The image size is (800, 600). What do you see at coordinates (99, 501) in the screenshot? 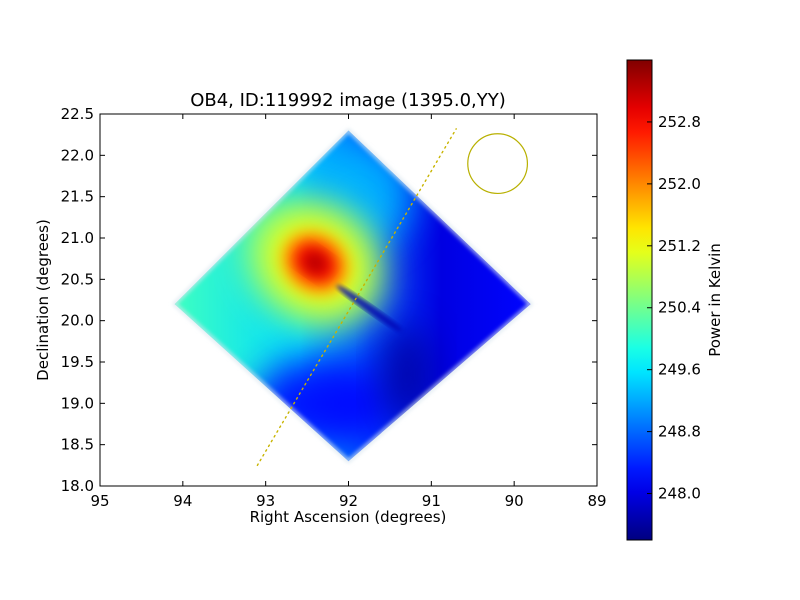
I see `x-tick-label: 95` at bounding box center [99, 501].